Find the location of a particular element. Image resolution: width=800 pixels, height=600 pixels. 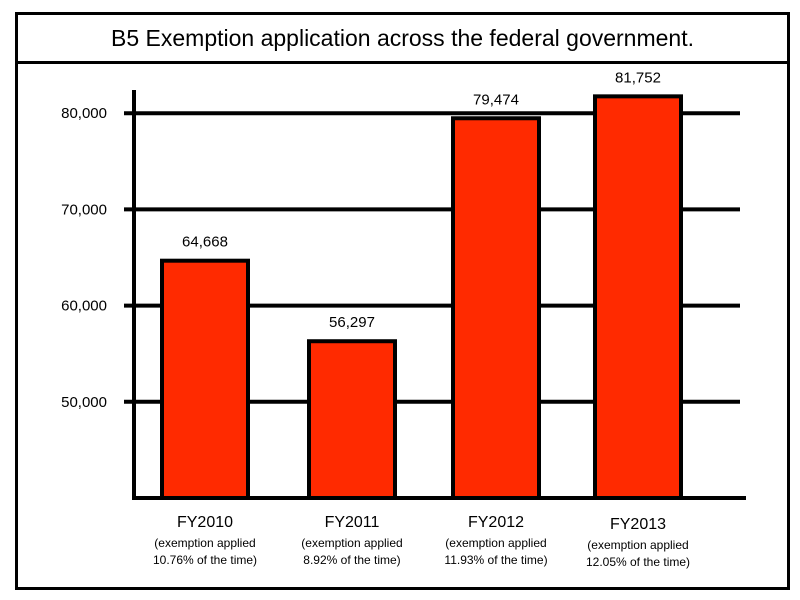

category-note: 12.05% of the time) is located at coordinates (638, 562).